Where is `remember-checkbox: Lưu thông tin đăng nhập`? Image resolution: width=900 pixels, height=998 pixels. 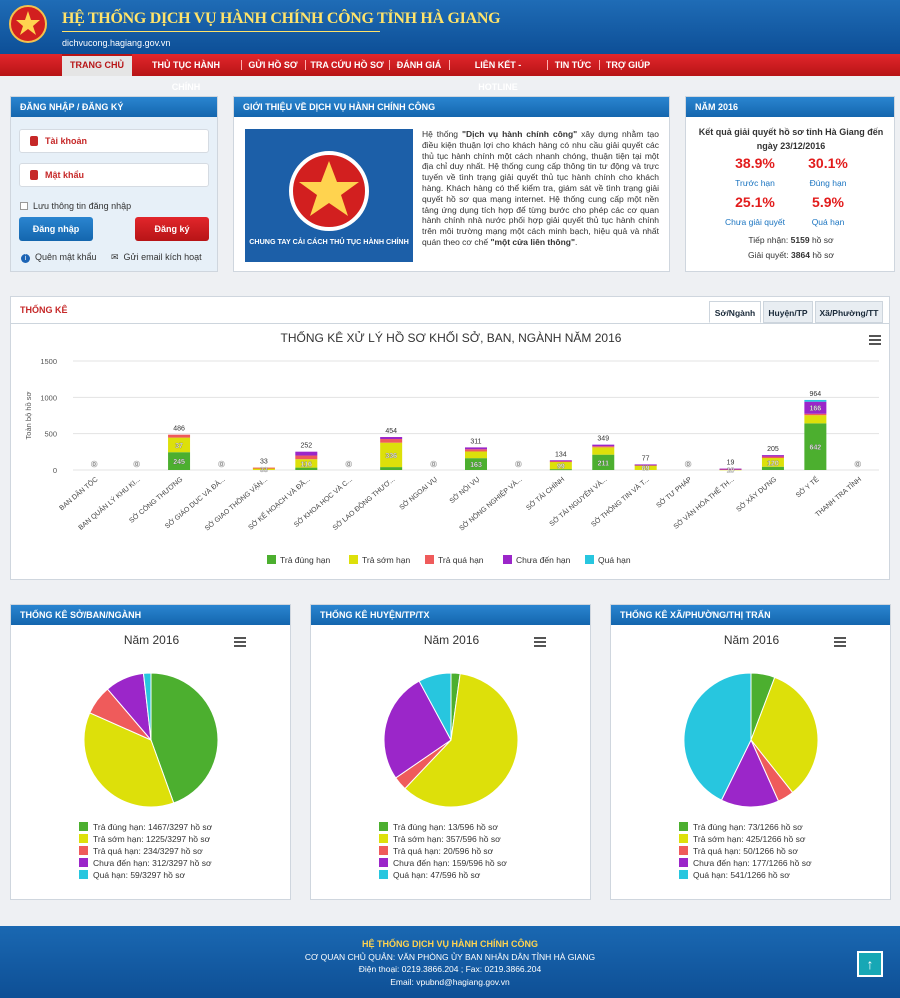
remember-checkbox: Lưu thông tin đăng nhập is located at coordinates (75, 206).